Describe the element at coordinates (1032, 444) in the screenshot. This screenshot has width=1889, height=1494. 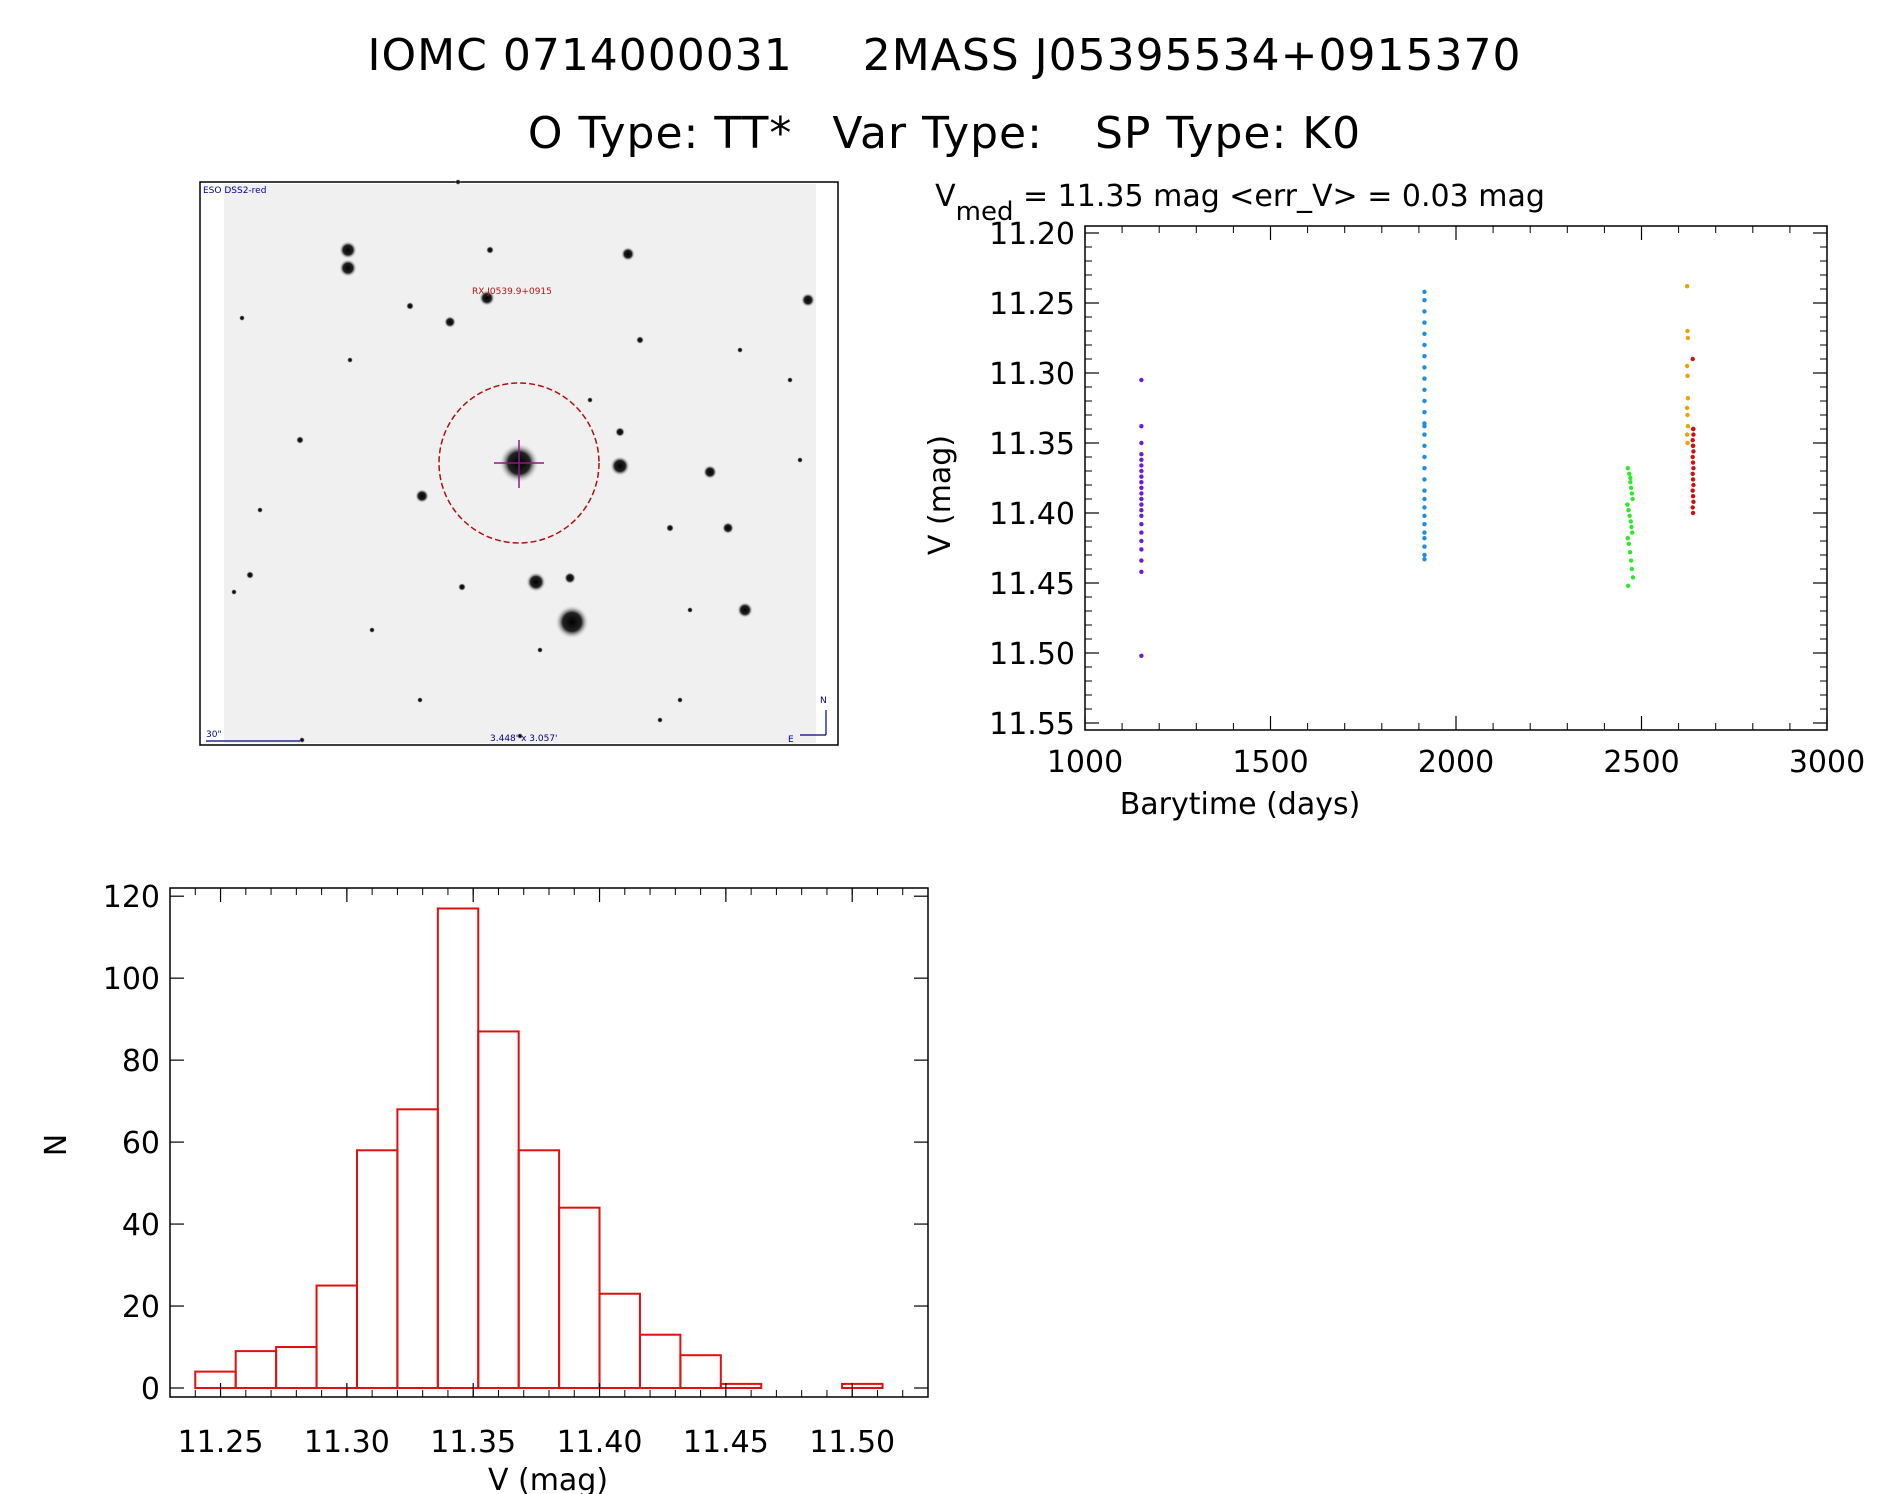
I see `y-tick-label: 11.35` at that location.